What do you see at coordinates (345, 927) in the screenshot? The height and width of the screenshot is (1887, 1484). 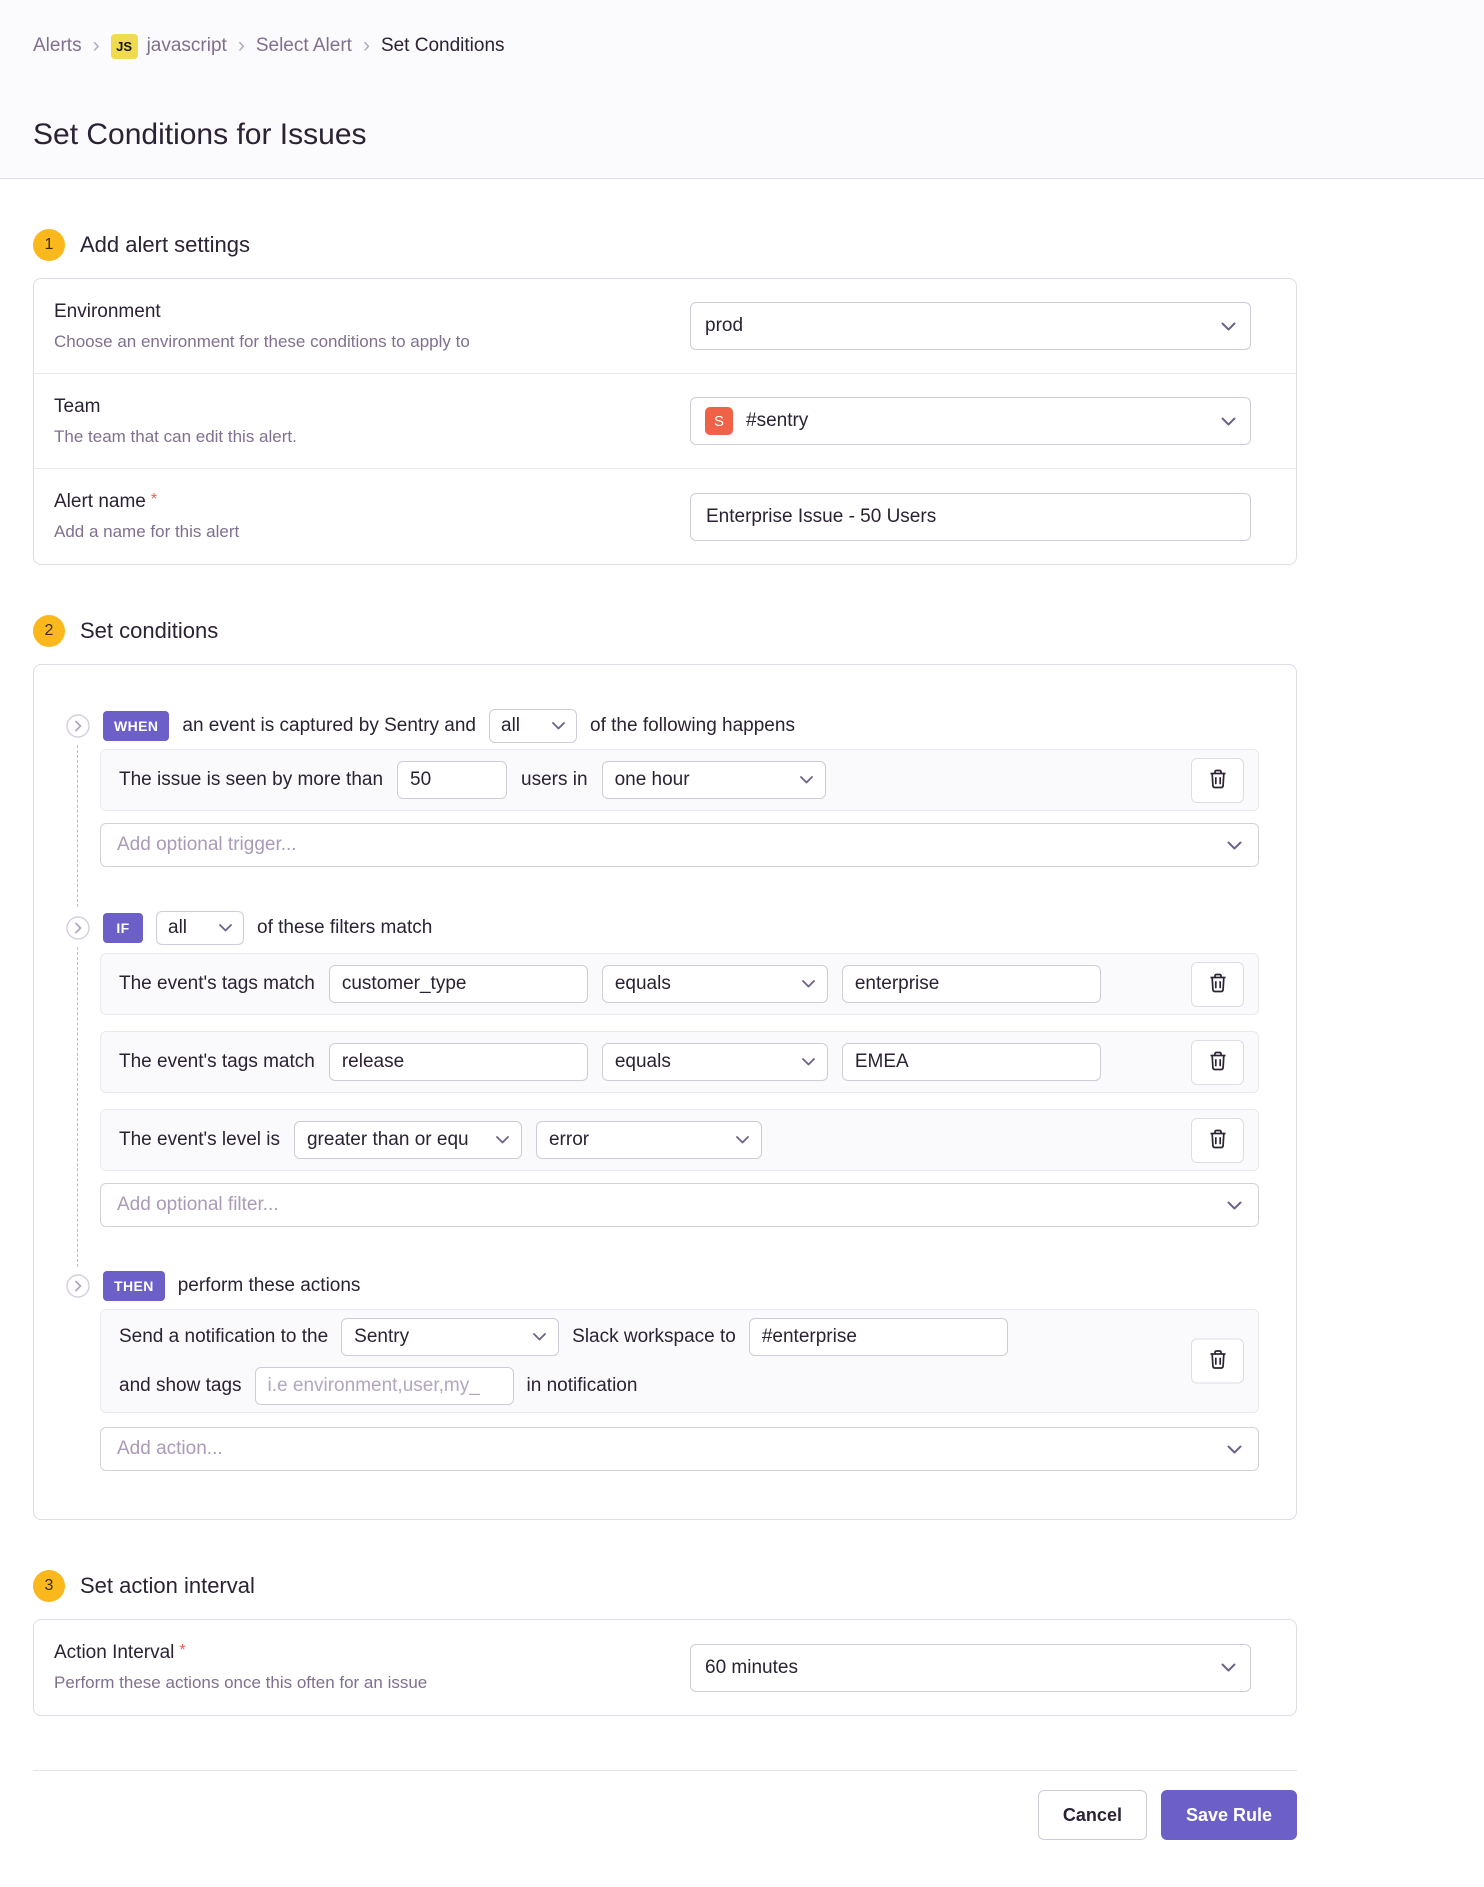 I see `if-text-after: of these filters match` at bounding box center [345, 927].